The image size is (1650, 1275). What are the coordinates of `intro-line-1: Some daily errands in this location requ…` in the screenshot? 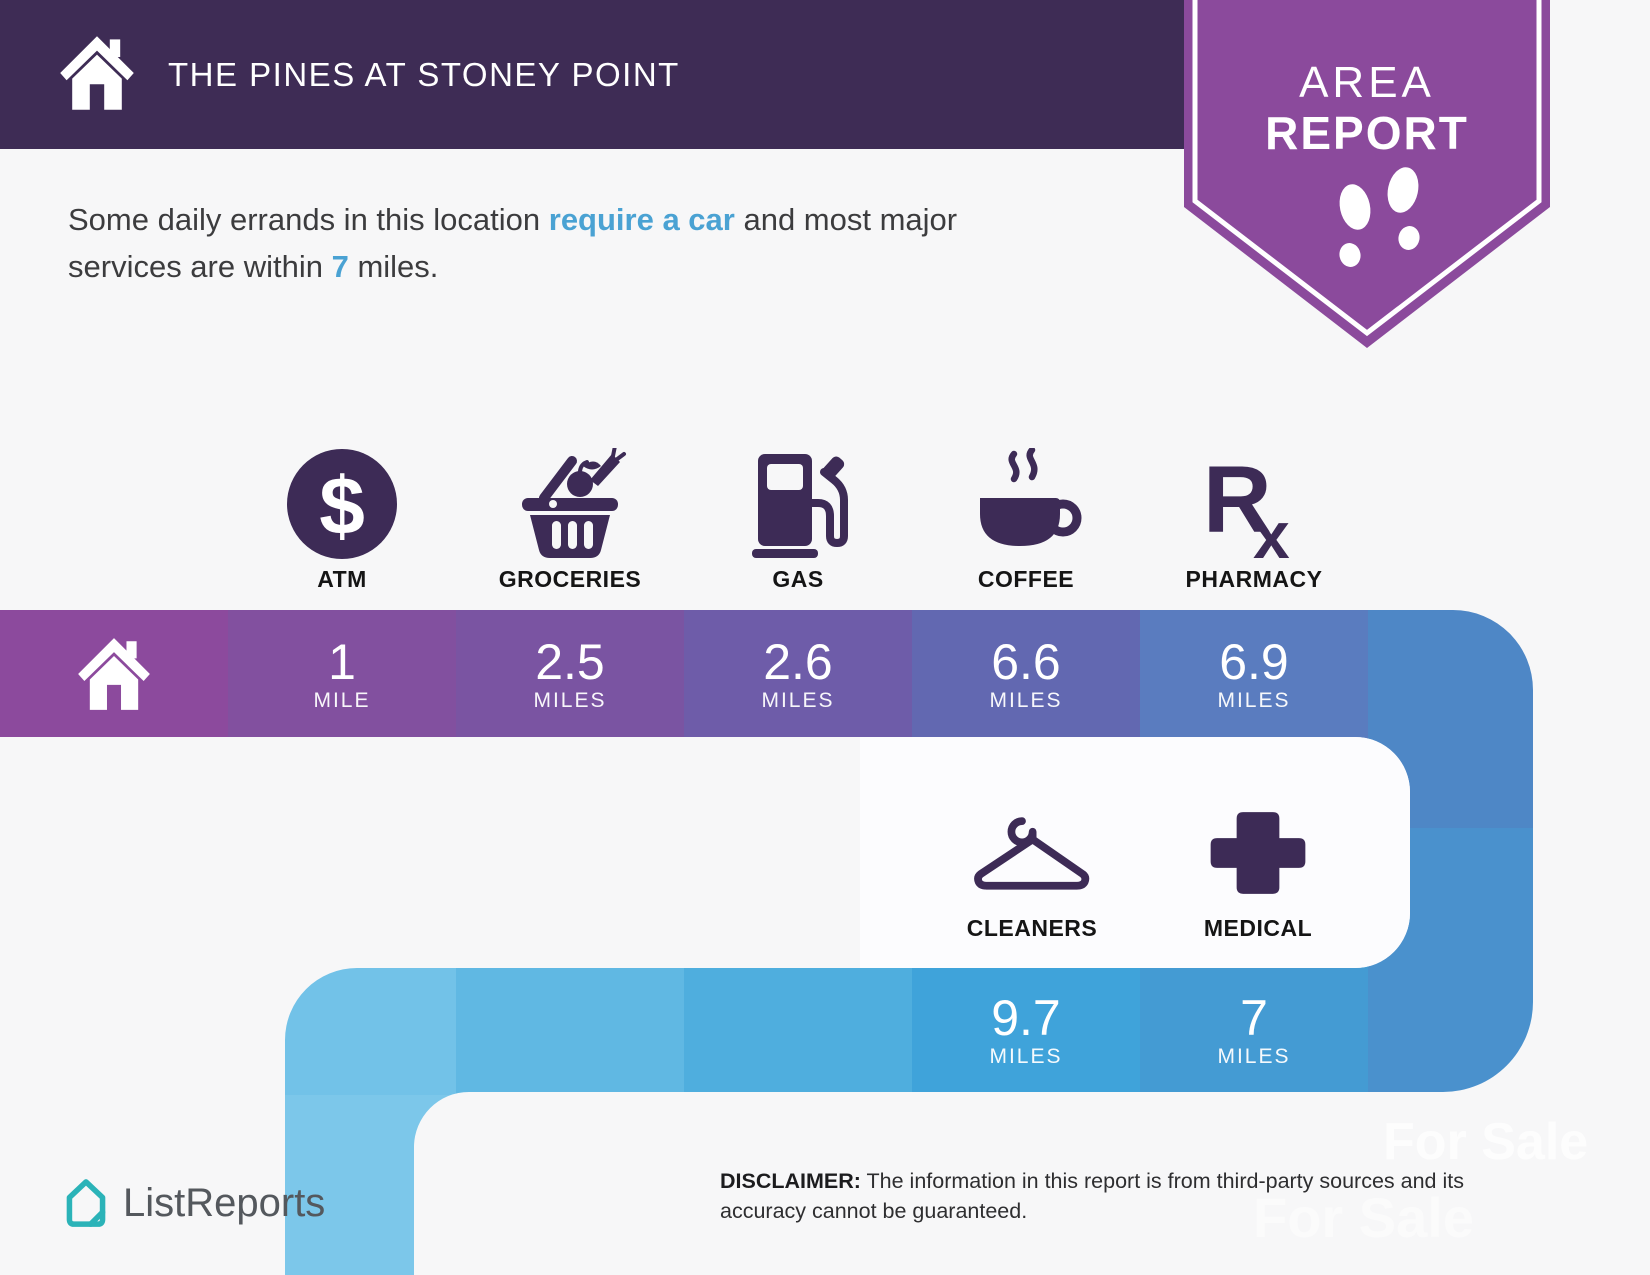 It's located at (598, 219).